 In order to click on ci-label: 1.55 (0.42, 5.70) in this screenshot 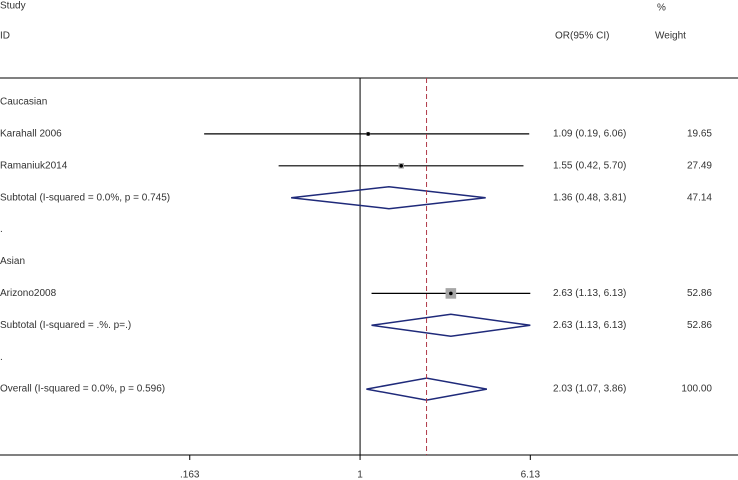, I will do `click(589, 165)`.